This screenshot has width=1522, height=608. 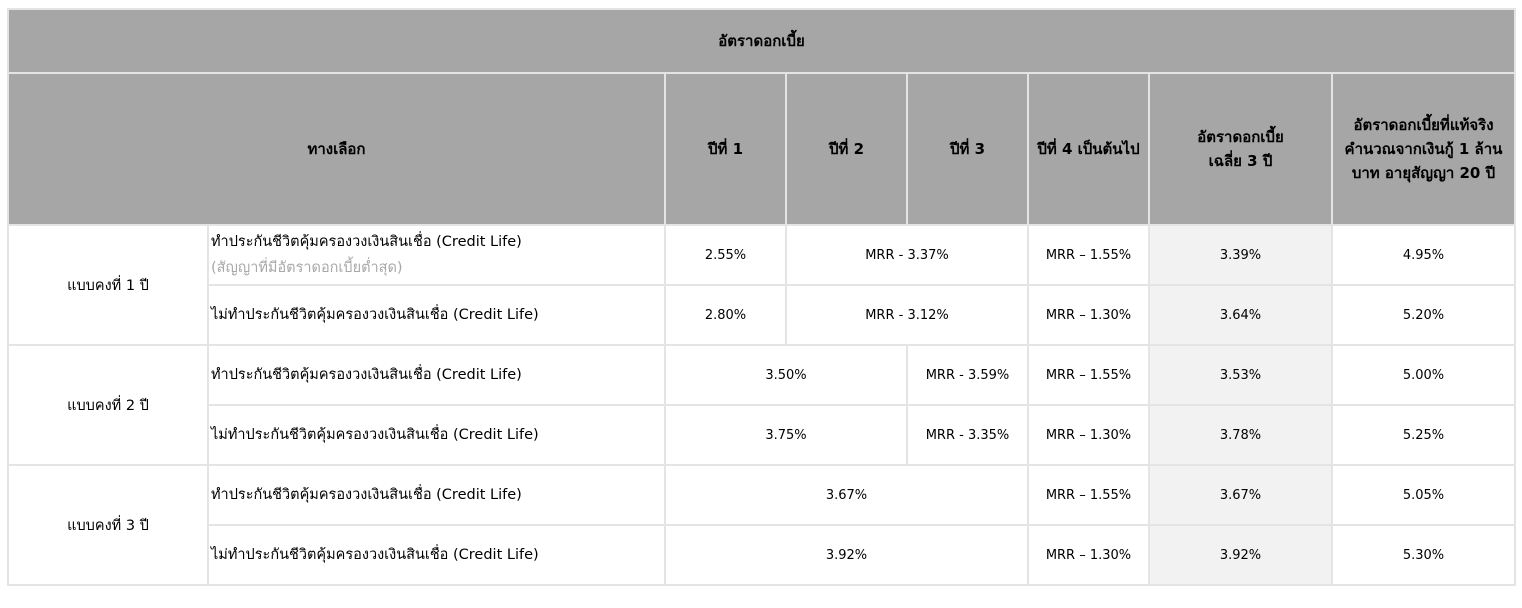 I want to click on average-header-line2: เฉลี่ย 3 ปี, so click(x=1240, y=161).